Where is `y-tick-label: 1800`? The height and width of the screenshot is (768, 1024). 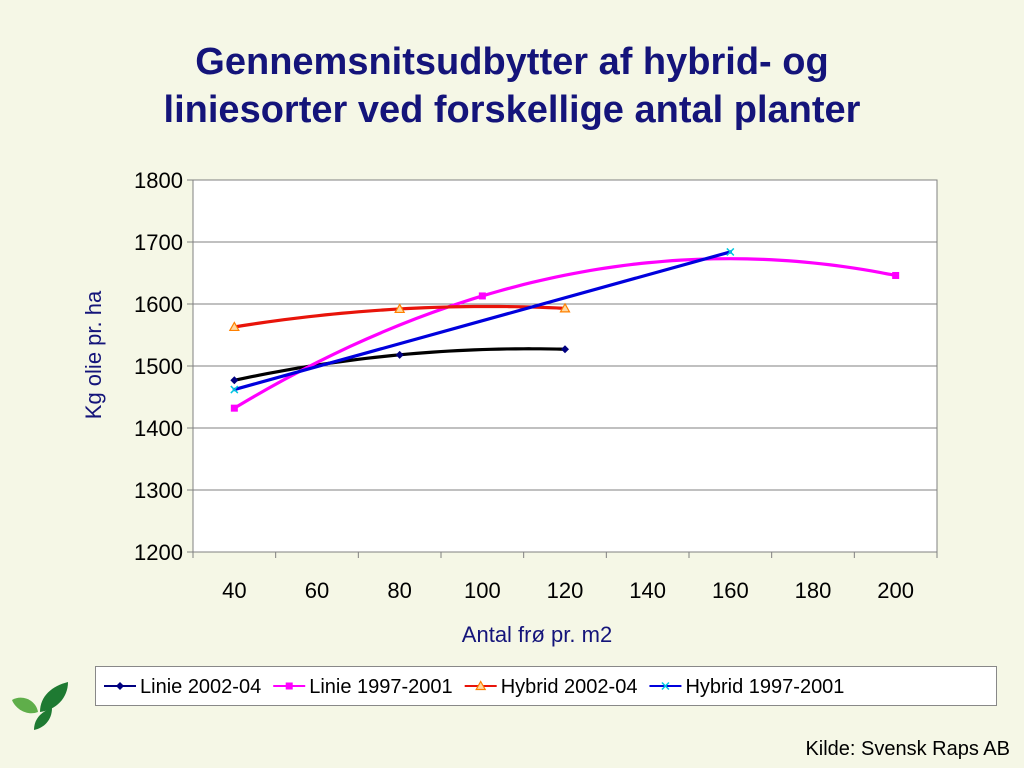 y-tick-label: 1800 is located at coordinates (158, 180).